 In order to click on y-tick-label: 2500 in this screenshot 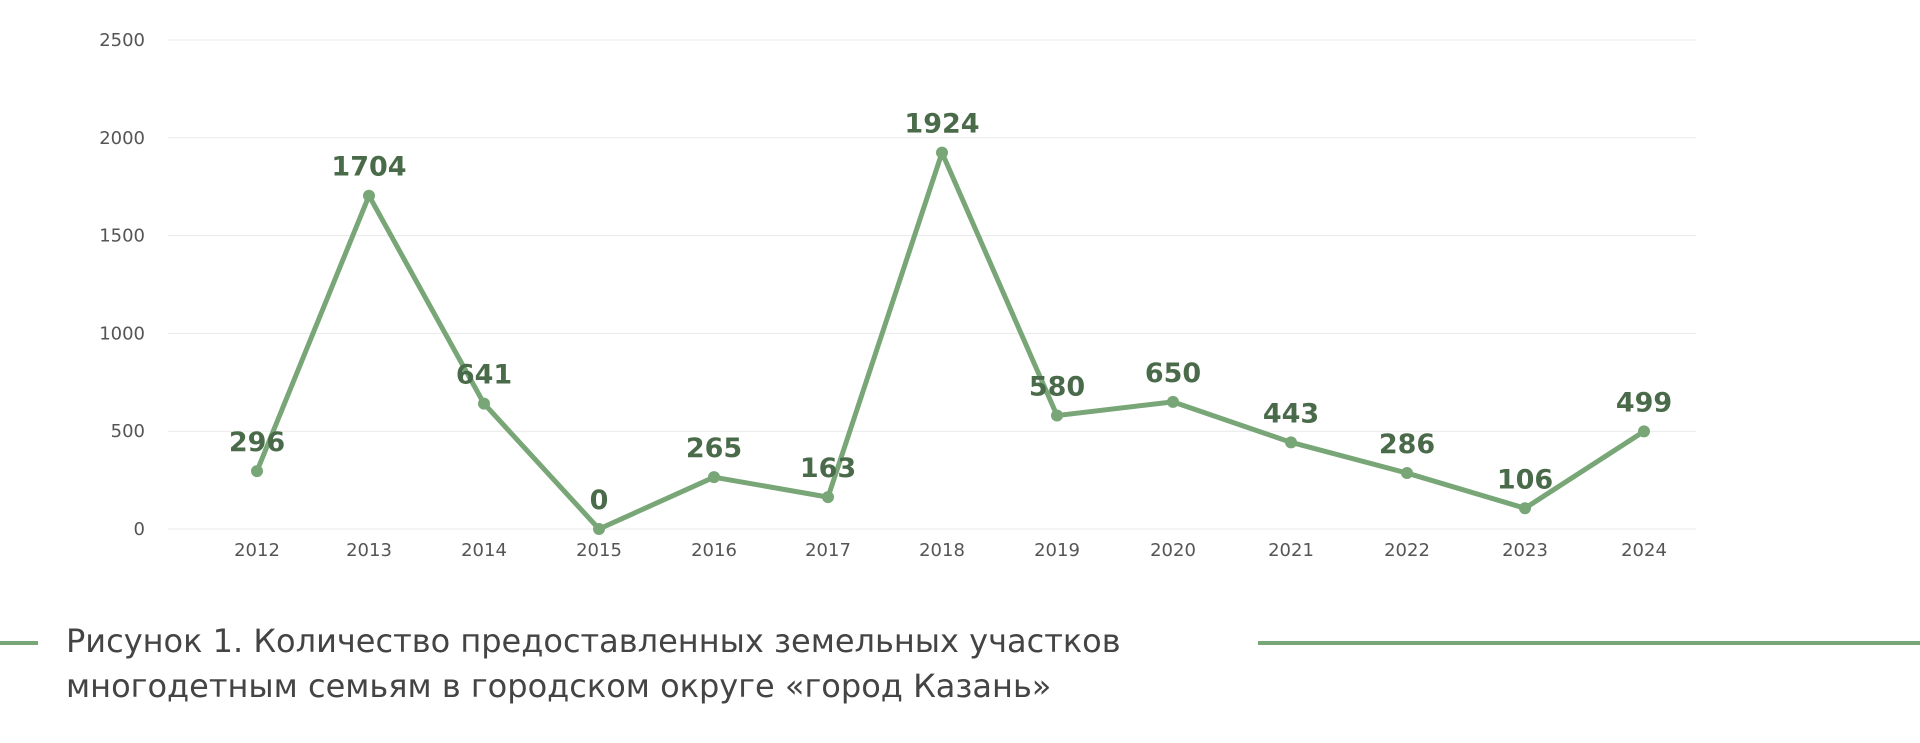, I will do `click(122, 40)`.